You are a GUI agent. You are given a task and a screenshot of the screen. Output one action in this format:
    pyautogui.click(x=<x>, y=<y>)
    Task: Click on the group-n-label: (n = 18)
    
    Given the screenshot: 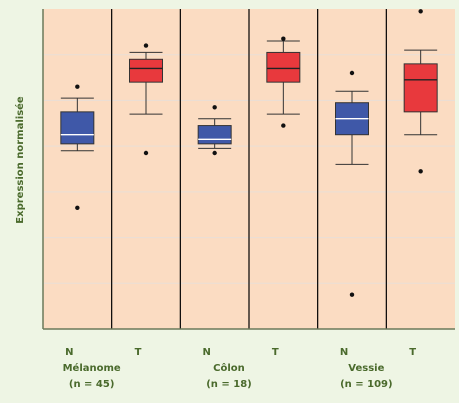 What is the action you would take?
    pyautogui.click(x=229, y=384)
    